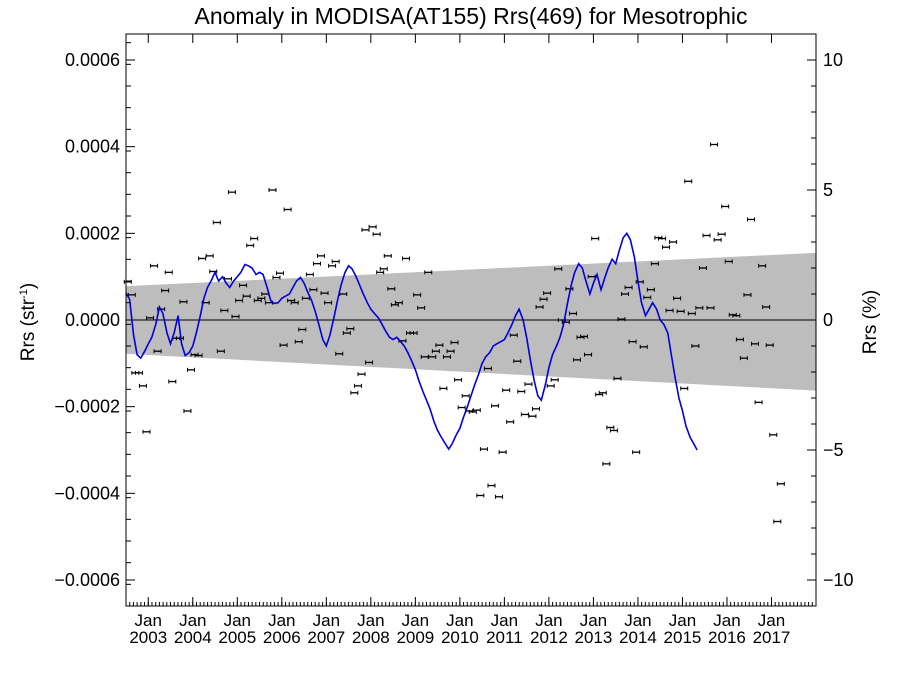 This screenshot has height=675, width=900. I want to click on y-axis-label-close: ), so click(28, 286).